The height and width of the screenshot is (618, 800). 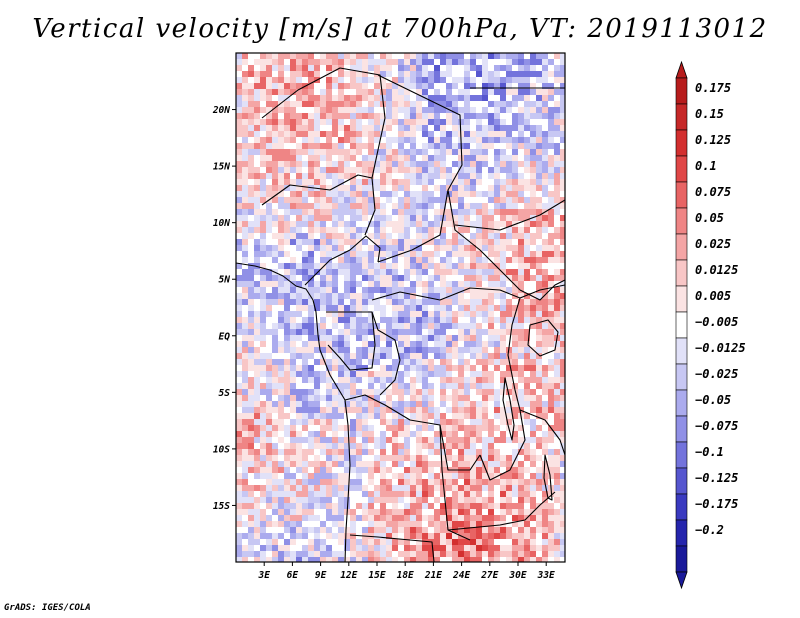 I want to click on colorbar-label: −0.025, so click(x=716, y=374).